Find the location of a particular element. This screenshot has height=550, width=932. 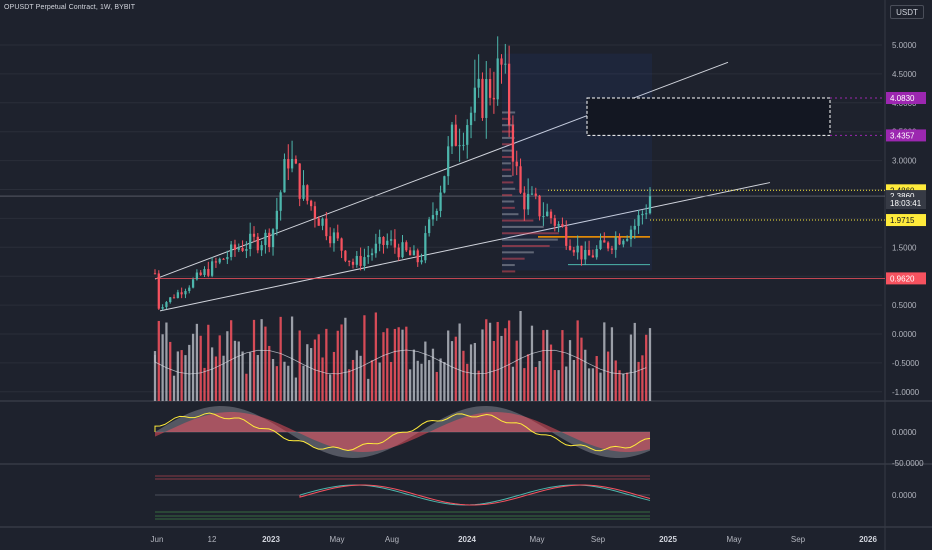

range-highlight is located at coordinates (577, 162).